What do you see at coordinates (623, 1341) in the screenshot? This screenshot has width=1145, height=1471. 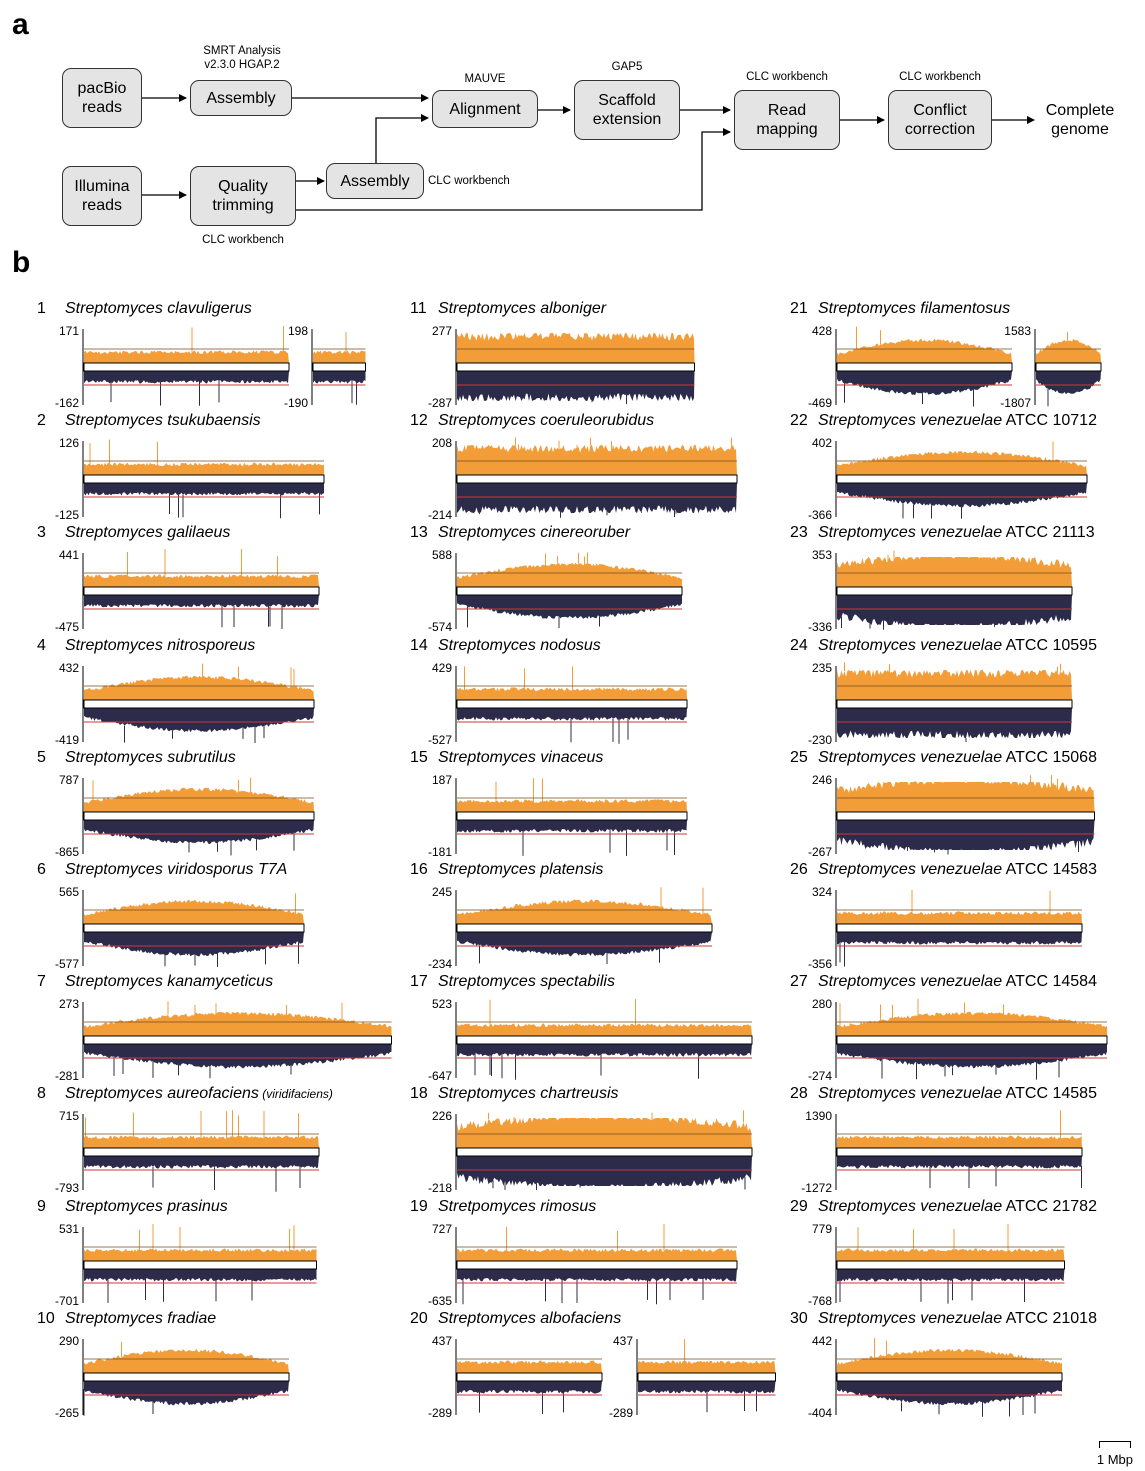 I see `max-coverage-label: 437` at bounding box center [623, 1341].